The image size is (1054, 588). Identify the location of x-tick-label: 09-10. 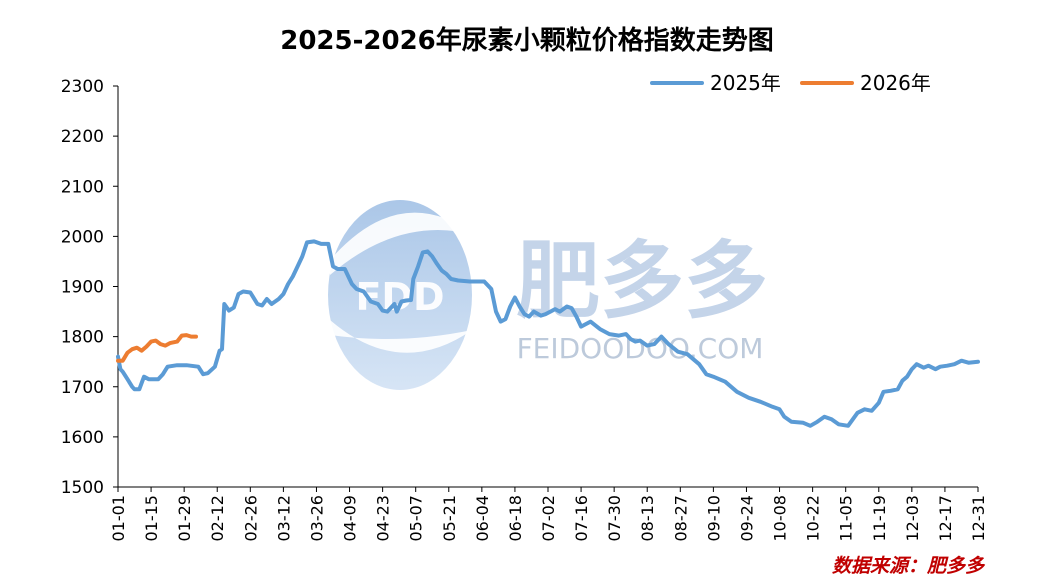
(713, 518).